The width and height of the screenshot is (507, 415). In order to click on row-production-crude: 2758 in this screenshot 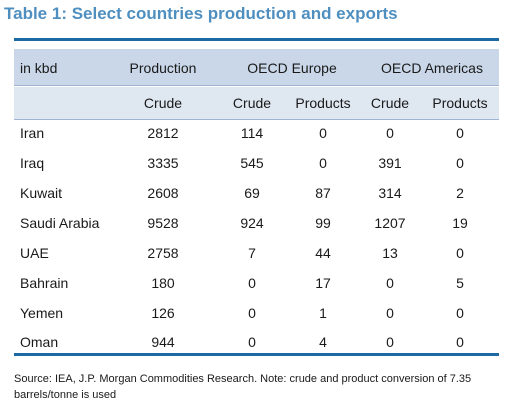, I will do `click(163, 253)`.